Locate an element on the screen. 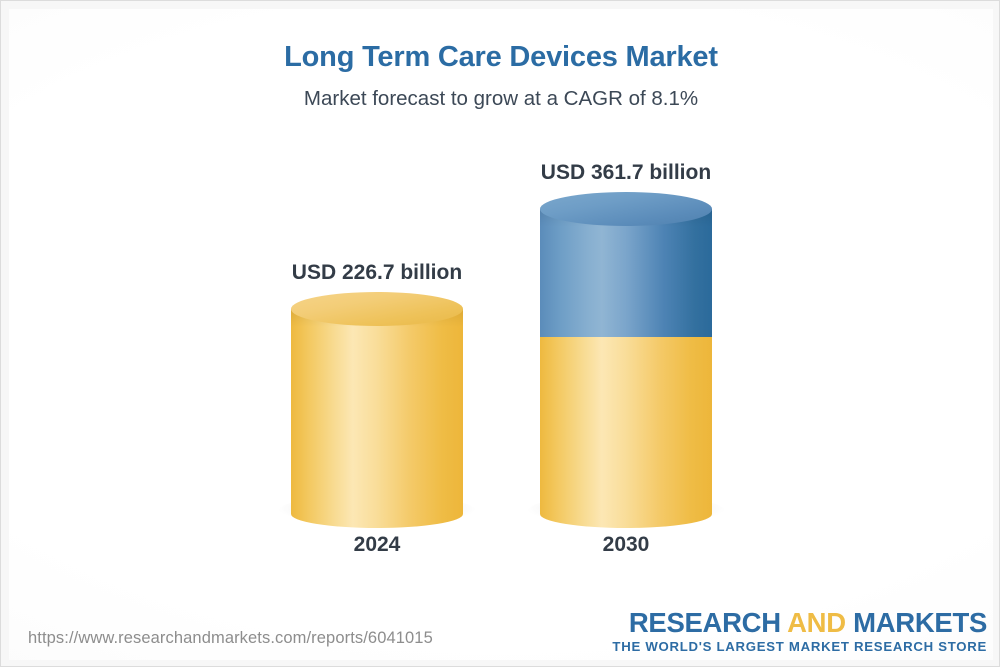 The height and width of the screenshot is (667, 1000). bar-segment-growth-2030 is located at coordinates (626, 264).